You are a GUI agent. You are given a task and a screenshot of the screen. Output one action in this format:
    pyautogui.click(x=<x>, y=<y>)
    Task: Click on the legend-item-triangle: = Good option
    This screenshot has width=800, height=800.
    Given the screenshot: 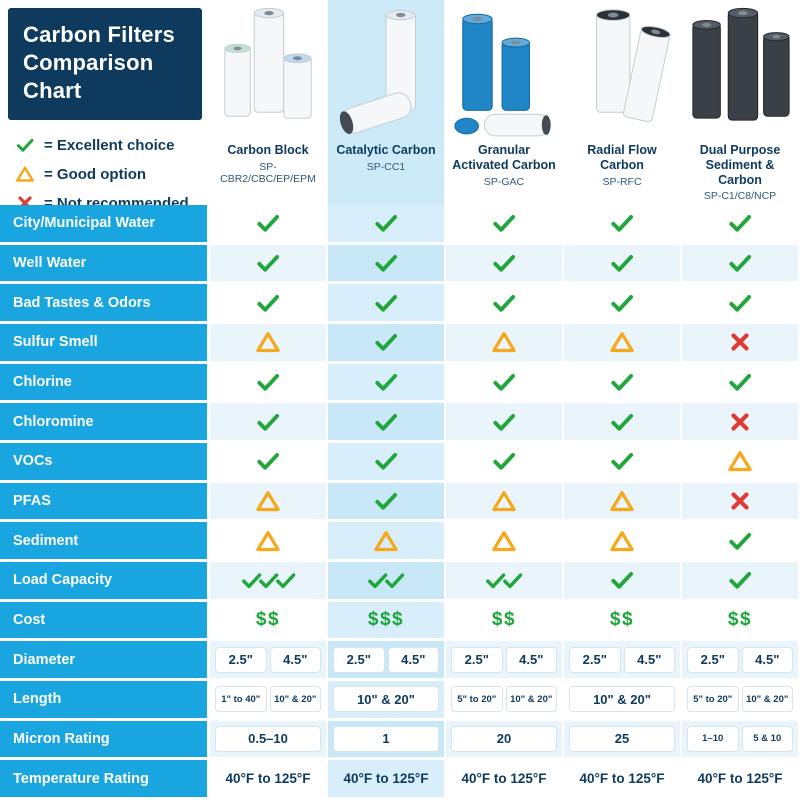 What is the action you would take?
    pyautogui.click(x=108, y=174)
    